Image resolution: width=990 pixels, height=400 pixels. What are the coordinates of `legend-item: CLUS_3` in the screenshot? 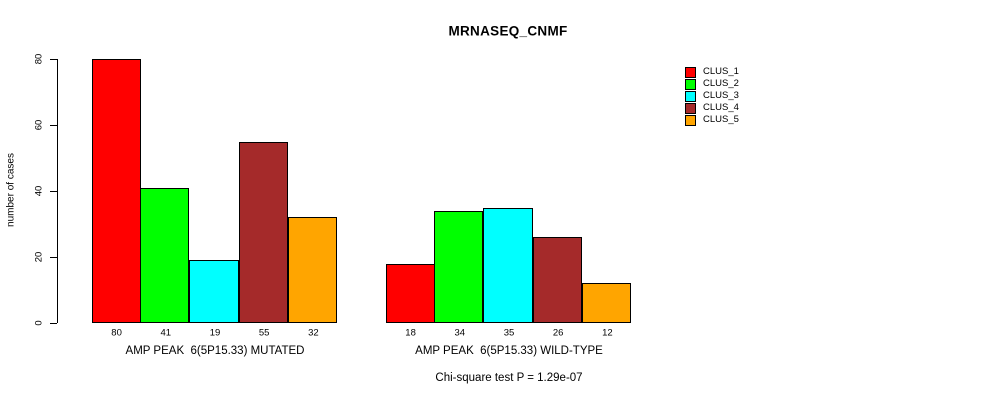 It's located at (712, 96).